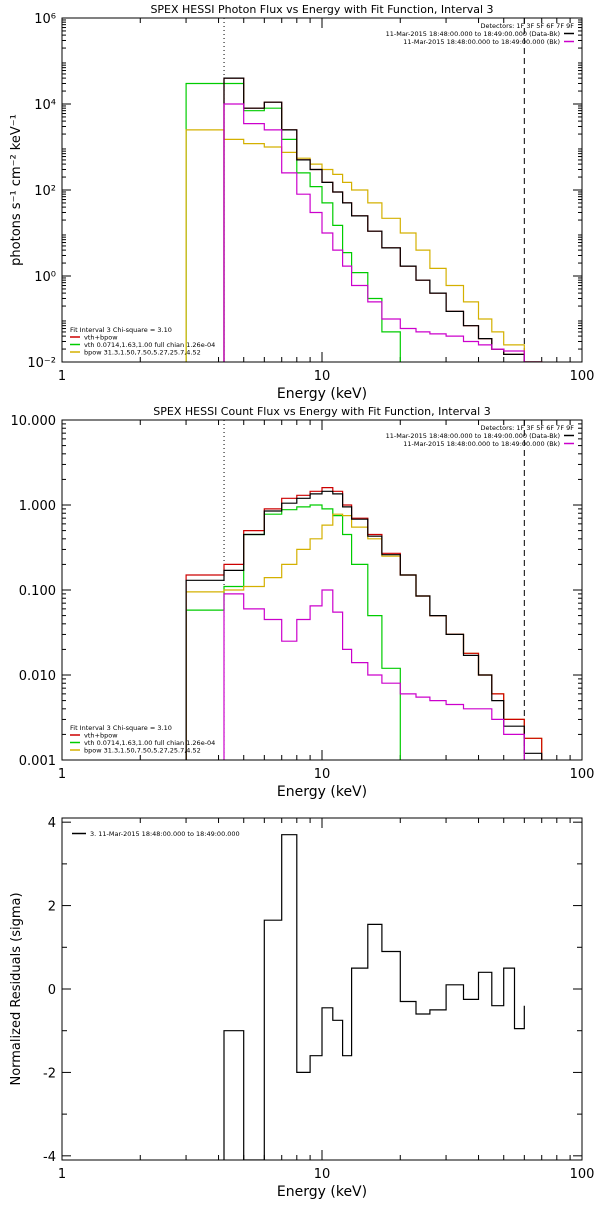 The width and height of the screenshot is (600, 1205). Describe the element at coordinates (49, 1157) in the screenshot. I see `residuals-y-tick-label: -4` at that location.